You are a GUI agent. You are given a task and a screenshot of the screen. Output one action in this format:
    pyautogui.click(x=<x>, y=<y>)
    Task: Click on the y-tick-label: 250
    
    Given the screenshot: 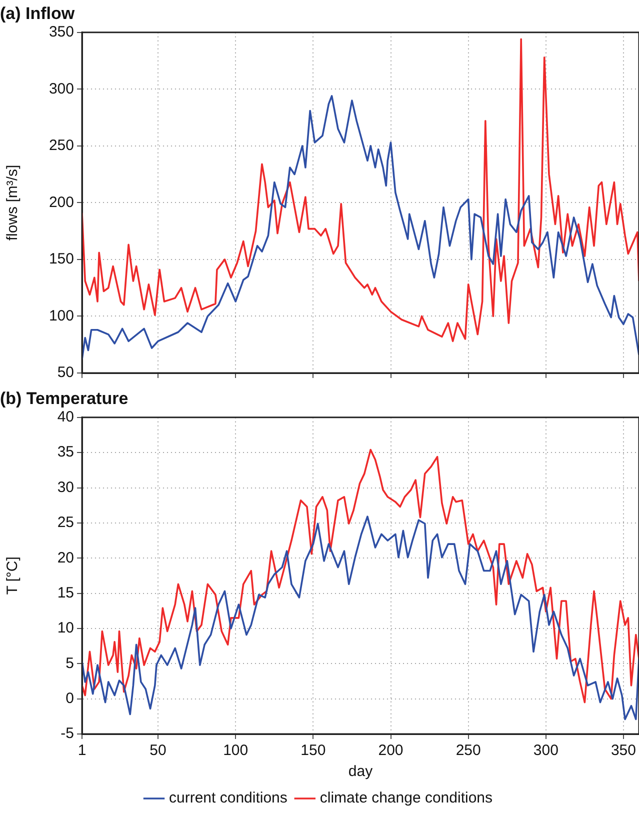 What is the action you would take?
    pyautogui.click(x=61, y=145)
    